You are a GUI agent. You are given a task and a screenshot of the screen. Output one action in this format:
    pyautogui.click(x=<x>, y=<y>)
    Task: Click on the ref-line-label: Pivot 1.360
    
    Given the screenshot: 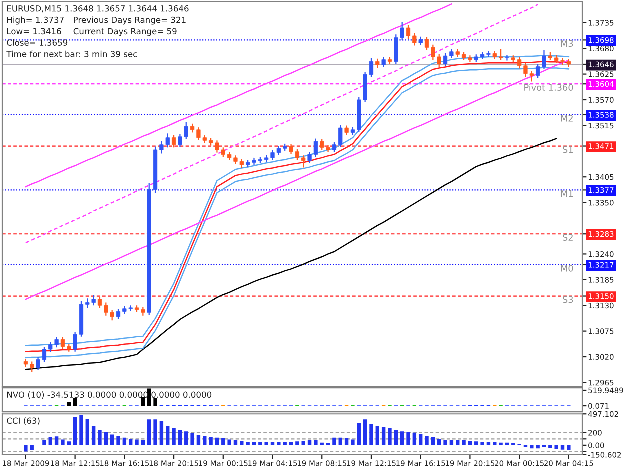 What is the action you would take?
    pyautogui.click(x=549, y=87)
    